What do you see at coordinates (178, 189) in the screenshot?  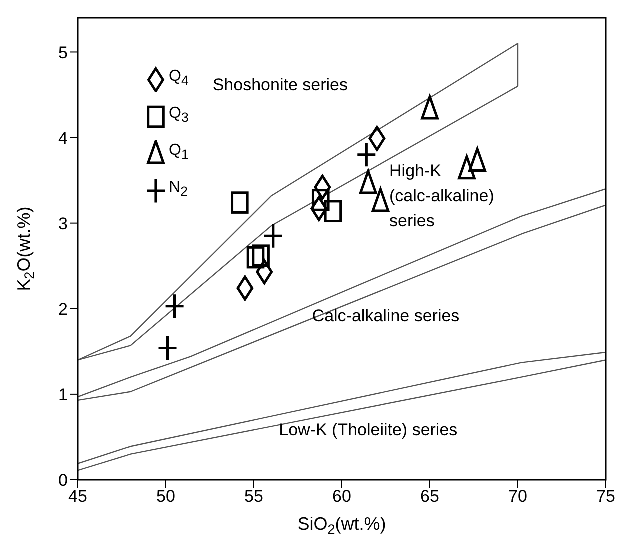 I see `legend-label: N$_{2}$` at bounding box center [178, 189].